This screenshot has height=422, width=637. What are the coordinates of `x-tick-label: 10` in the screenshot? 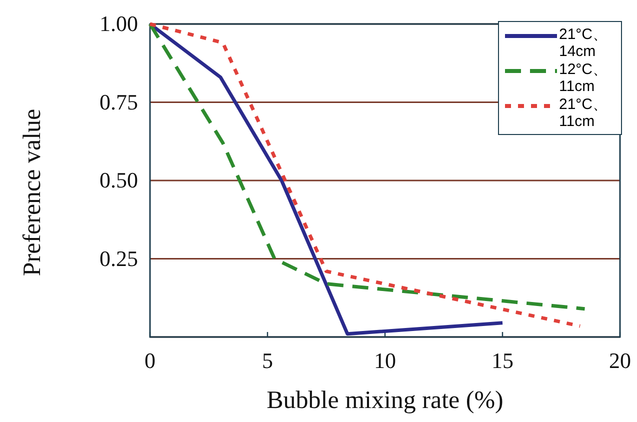 It's located at (385, 360).